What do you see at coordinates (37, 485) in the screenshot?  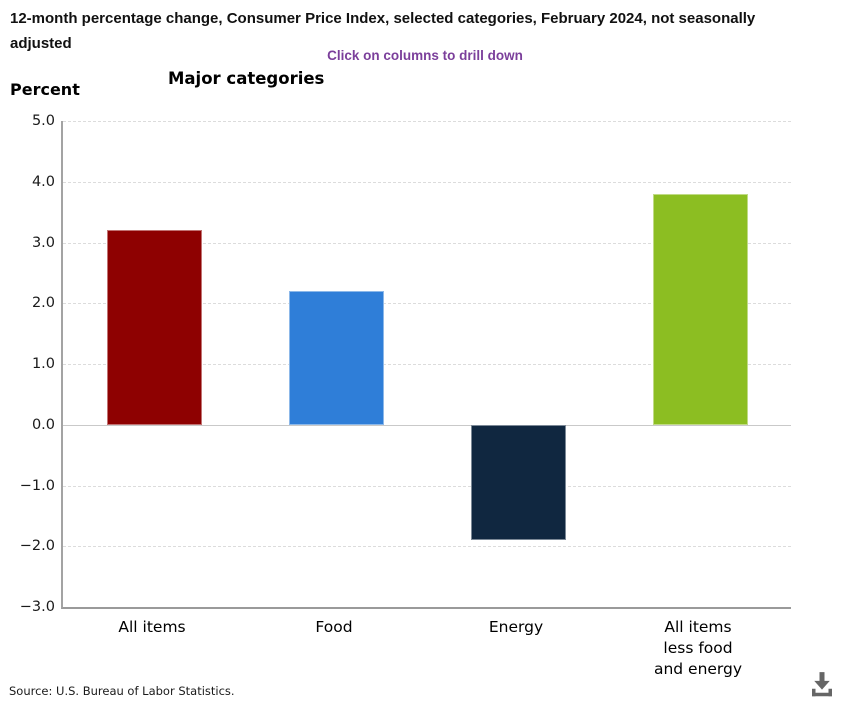 I see `y-tick-label: −1.0` at bounding box center [37, 485].